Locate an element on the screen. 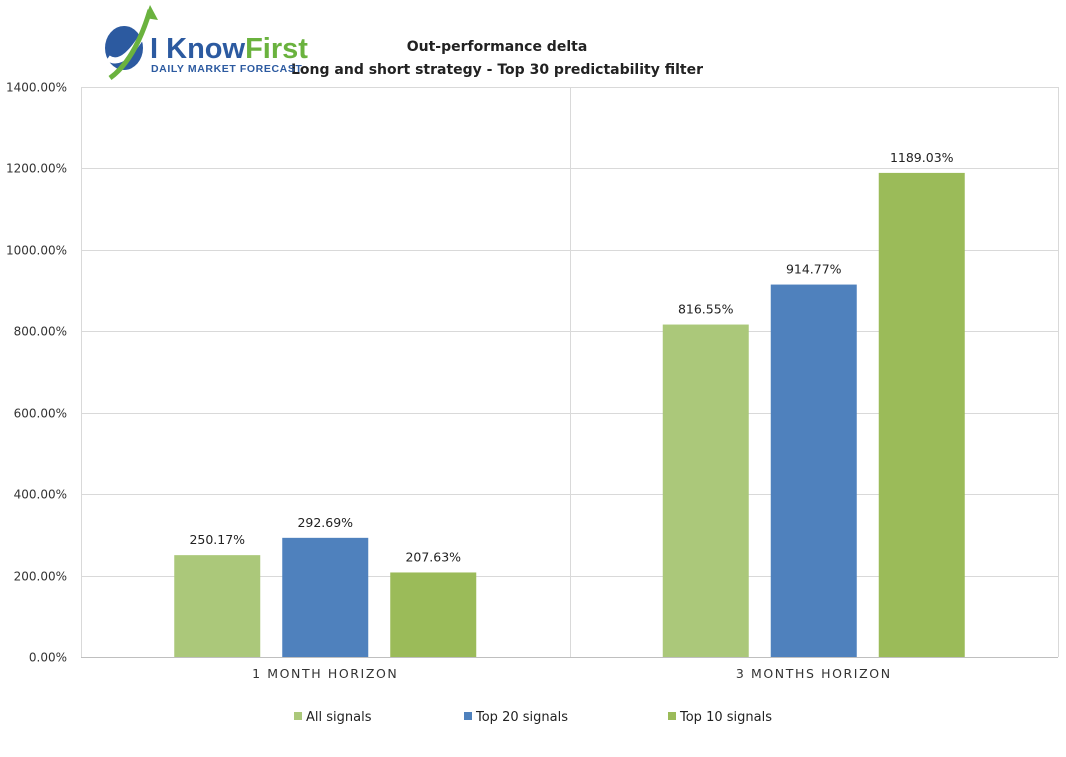 The width and height of the screenshot is (1066, 757). logo-tagline: DAILY MARKET FORECAST is located at coordinates (226, 69).